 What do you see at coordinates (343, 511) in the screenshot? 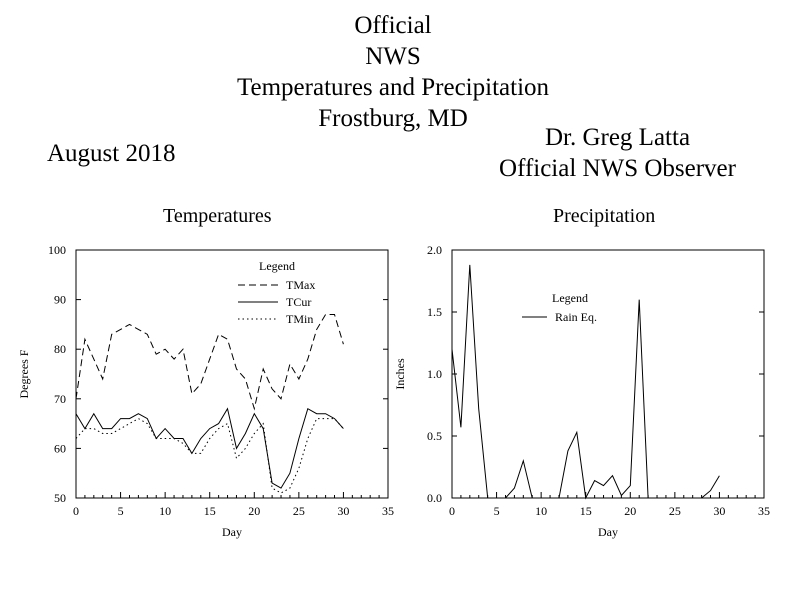
I see `temp-xtick-label: 30` at bounding box center [343, 511].